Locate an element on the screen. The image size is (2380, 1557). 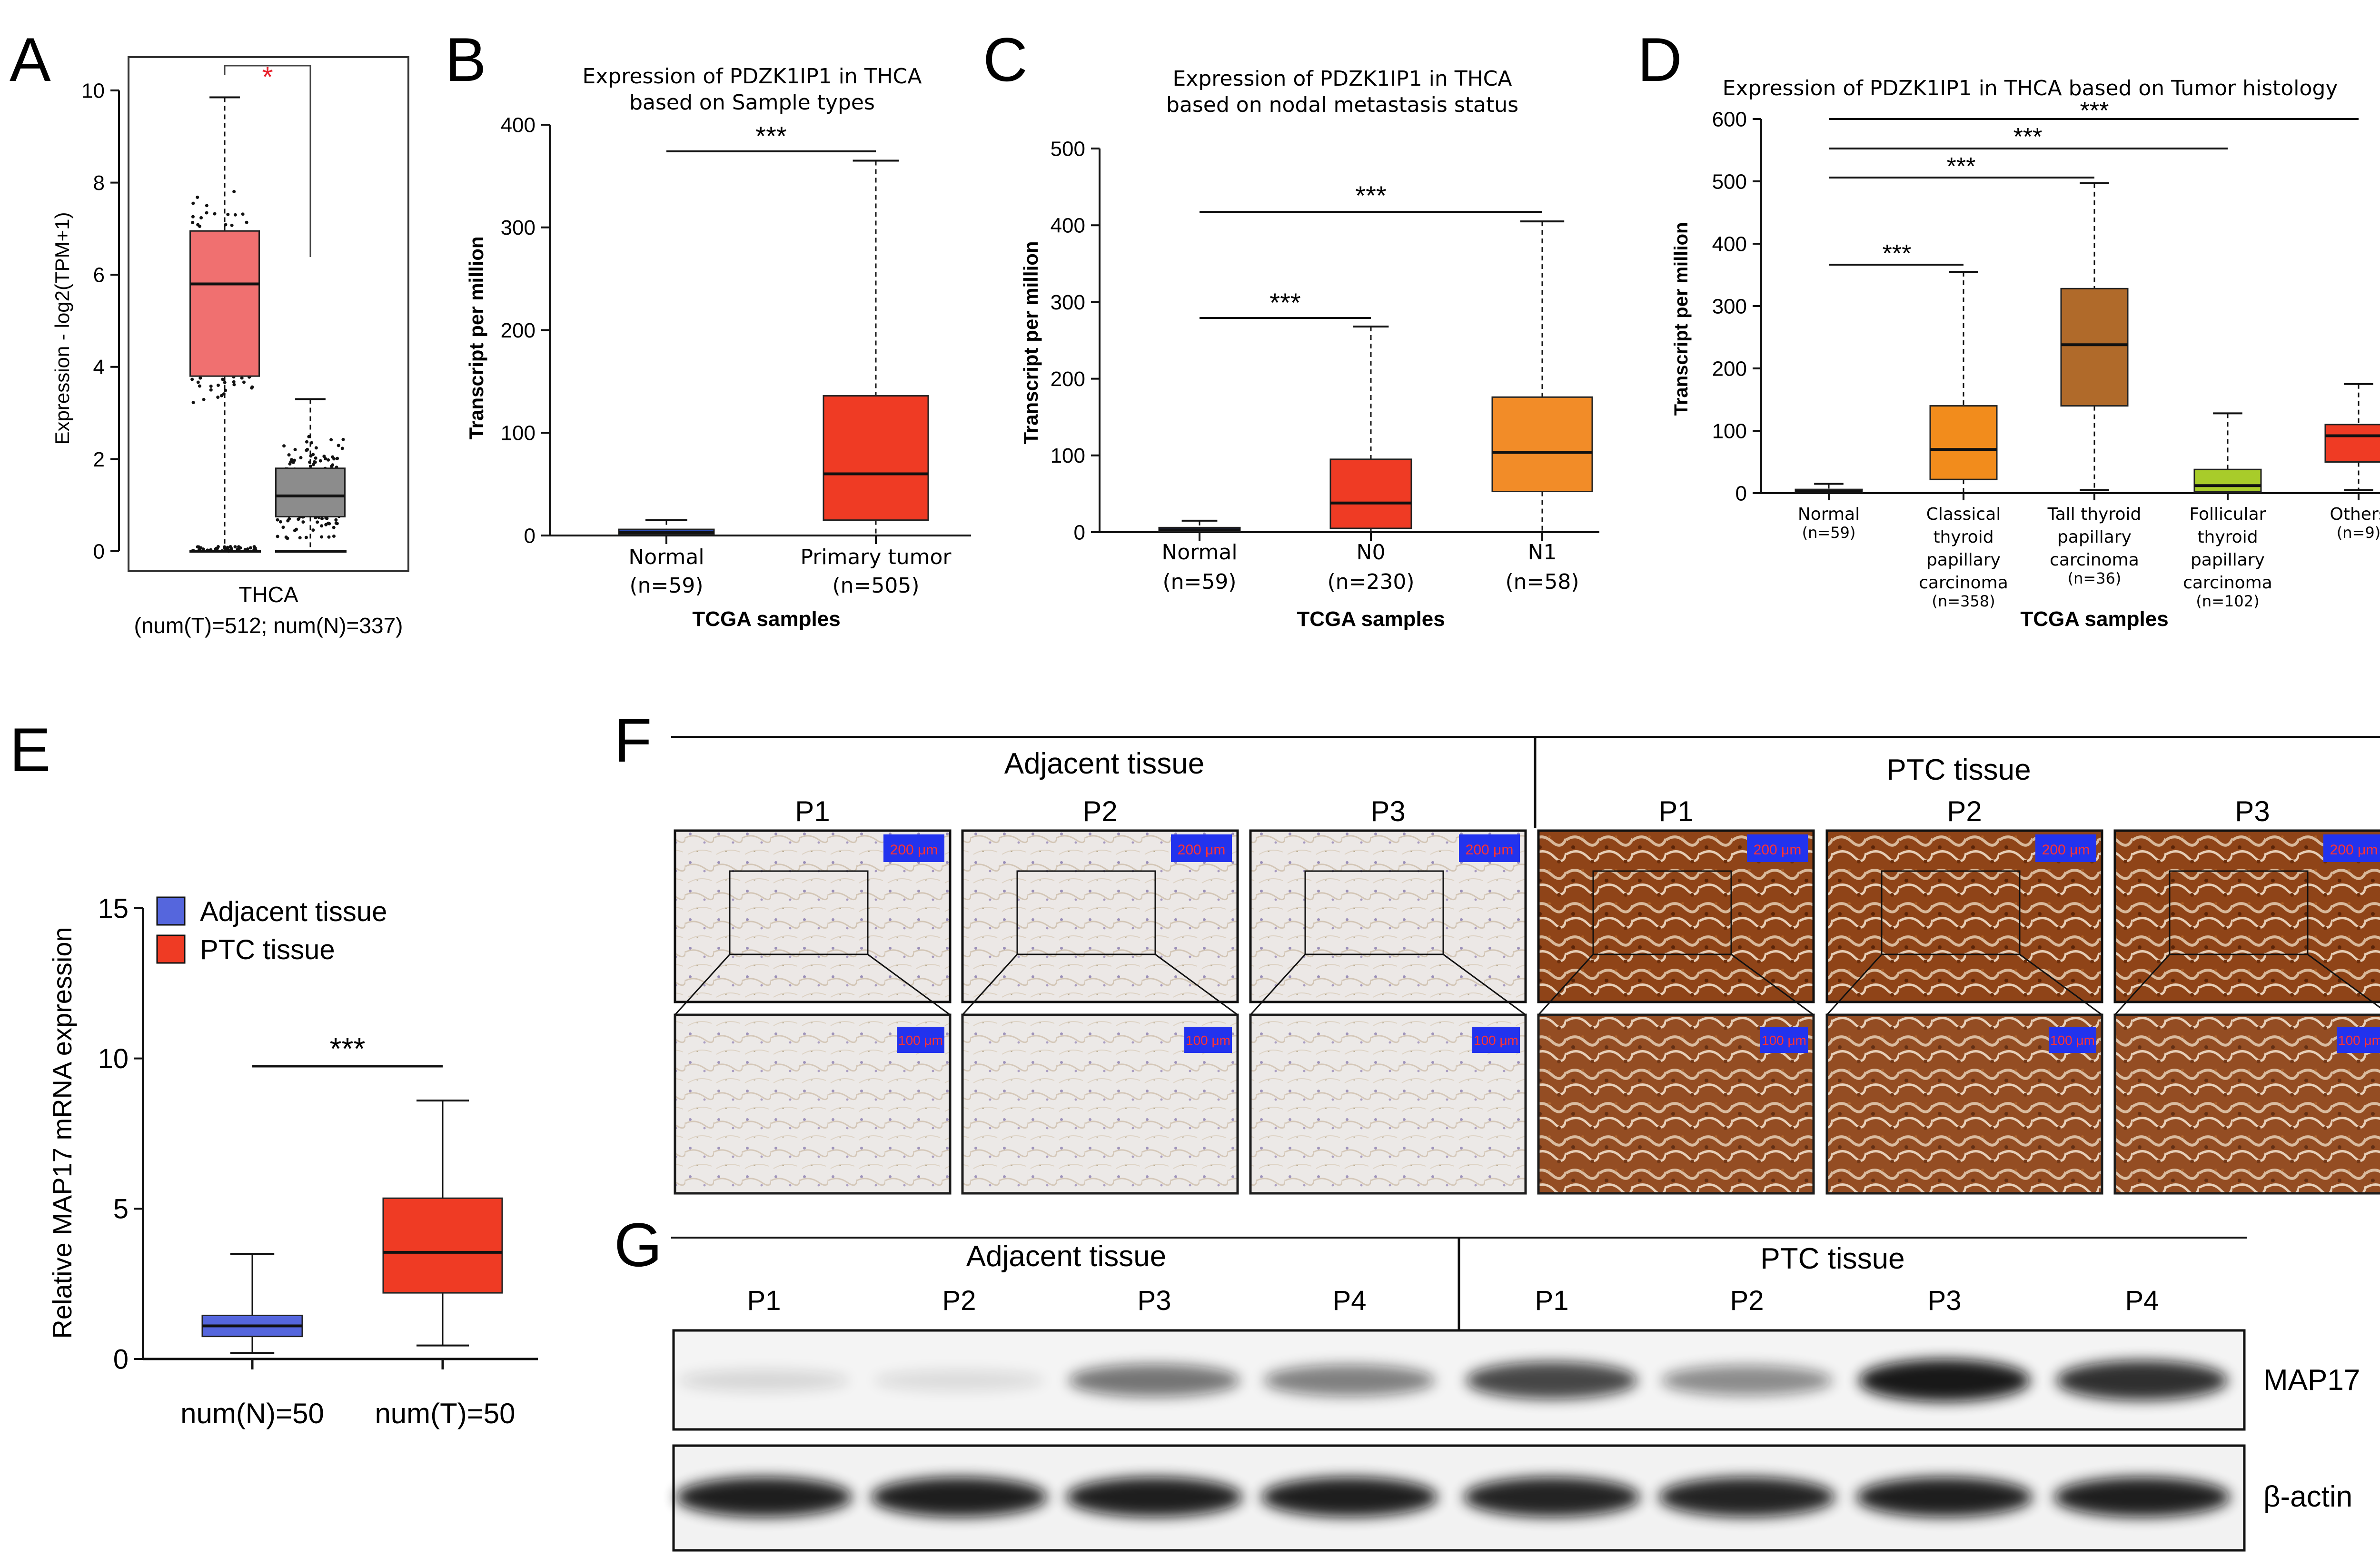
panel-d-tall-box is located at coordinates (2094, 347).